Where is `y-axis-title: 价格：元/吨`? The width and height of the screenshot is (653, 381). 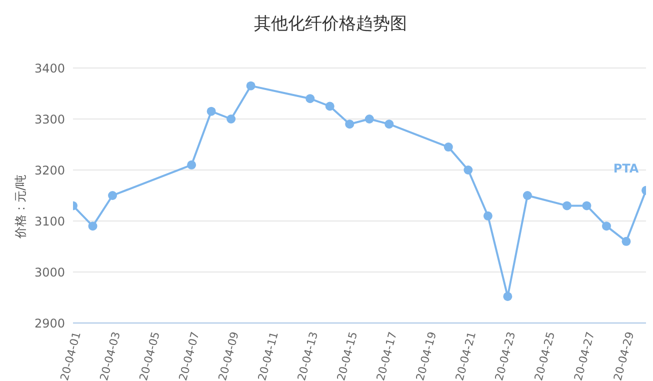
y-axis-title: 价格：元/吨 is located at coordinates (20, 207).